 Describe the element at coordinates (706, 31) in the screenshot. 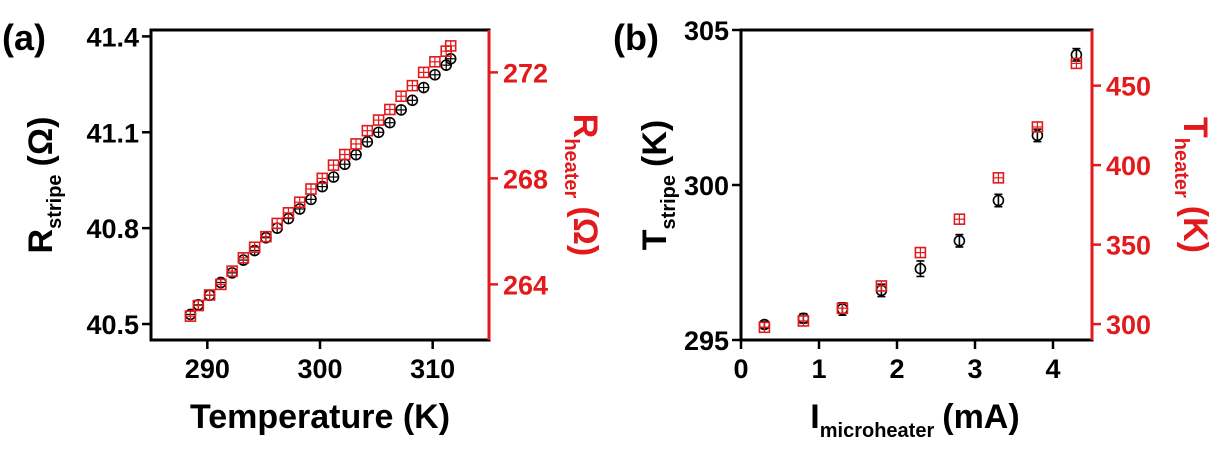

I see `panel-b-y-tick-label: 305` at that location.